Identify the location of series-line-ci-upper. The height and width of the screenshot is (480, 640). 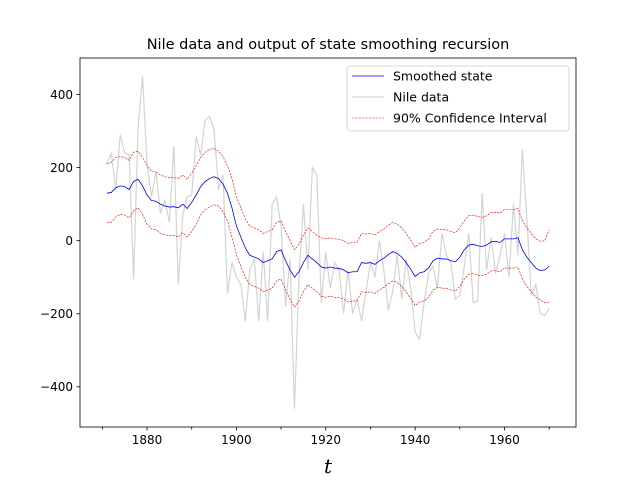
(328, 199).